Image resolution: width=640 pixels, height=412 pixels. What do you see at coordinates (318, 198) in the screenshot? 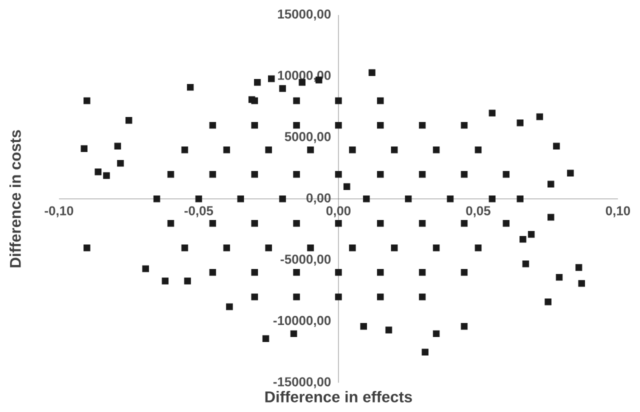
I see `y-tick-label: 0,00` at bounding box center [318, 198].